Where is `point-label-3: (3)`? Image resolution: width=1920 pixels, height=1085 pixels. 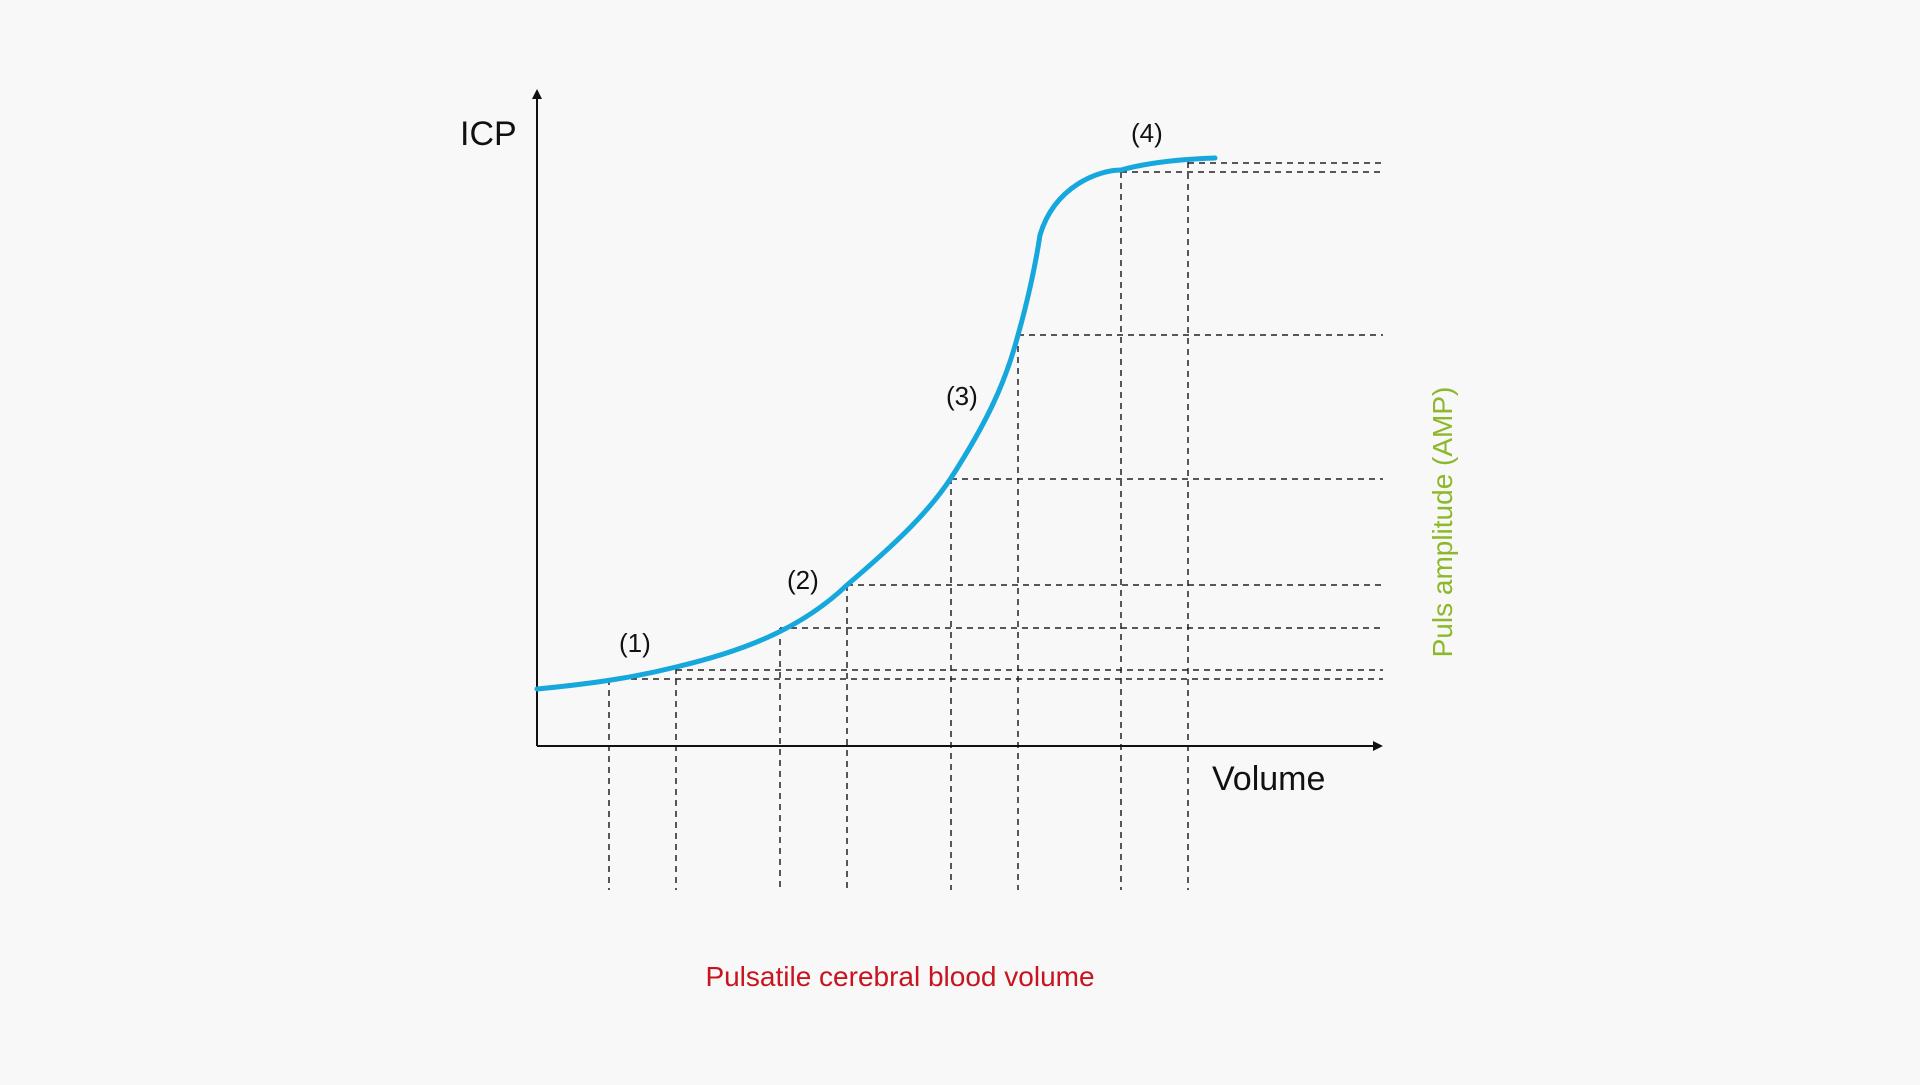 point-label-3: (3) is located at coordinates (962, 396).